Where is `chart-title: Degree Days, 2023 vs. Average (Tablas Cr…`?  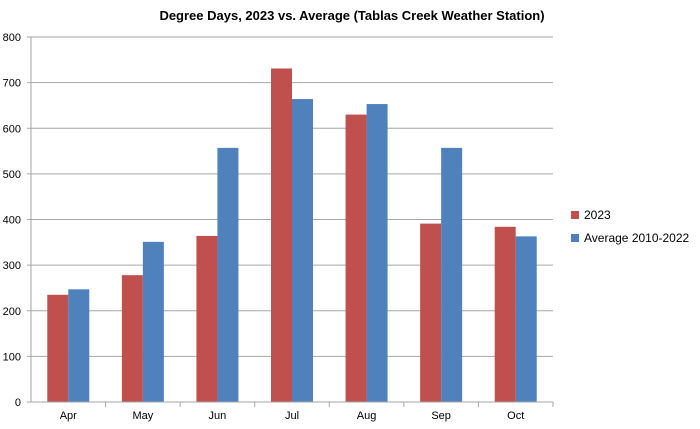 chart-title: Degree Days, 2023 vs. Average (Tablas Cr… is located at coordinates (351, 15).